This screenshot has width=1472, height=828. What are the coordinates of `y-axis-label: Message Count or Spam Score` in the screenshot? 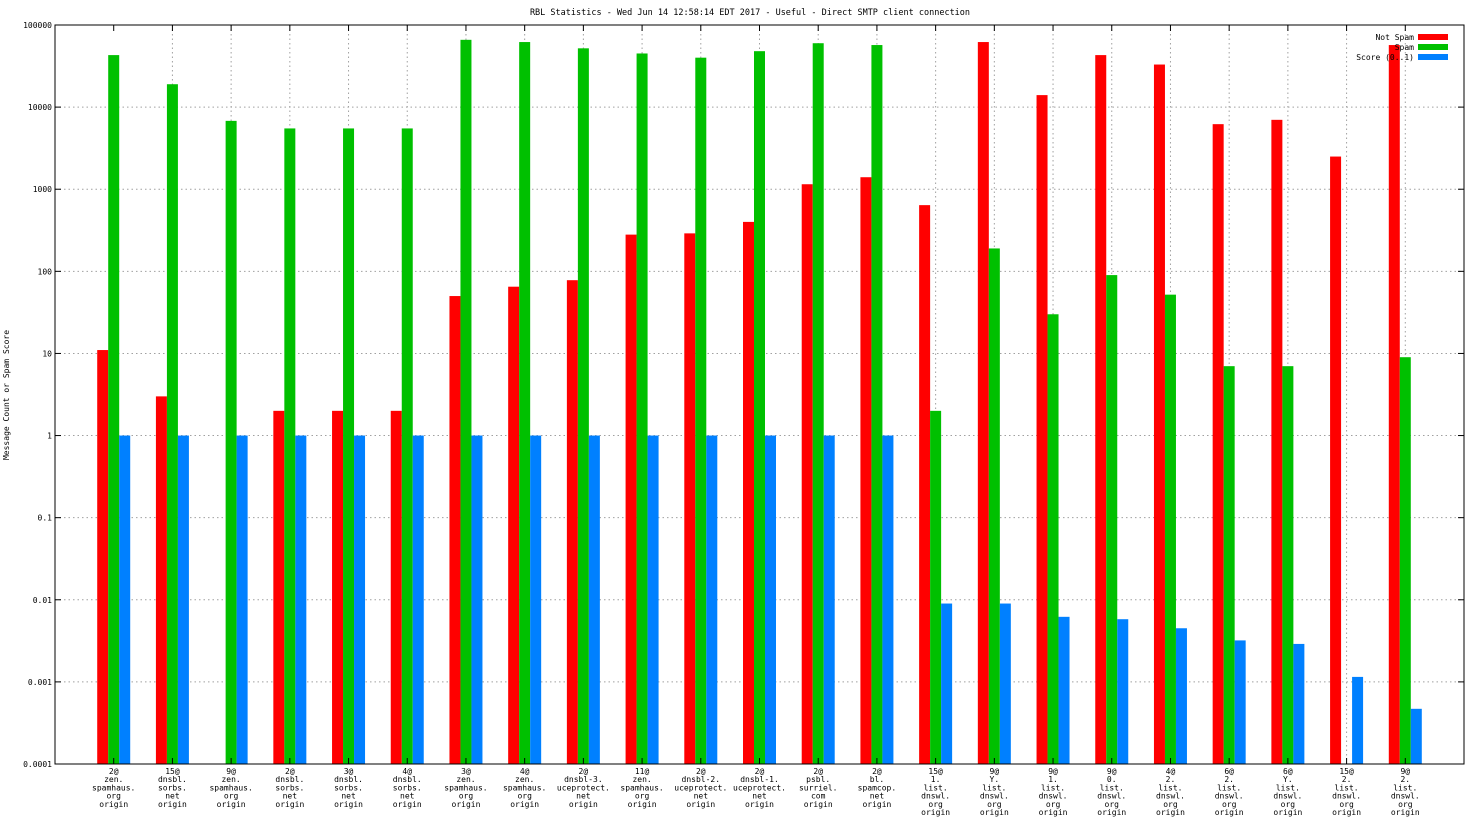 It's located at (6, 395).